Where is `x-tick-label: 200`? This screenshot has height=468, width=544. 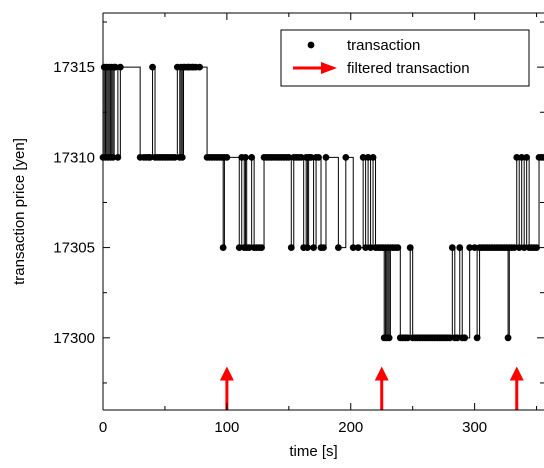 x-tick-label: 200 is located at coordinates (350, 427).